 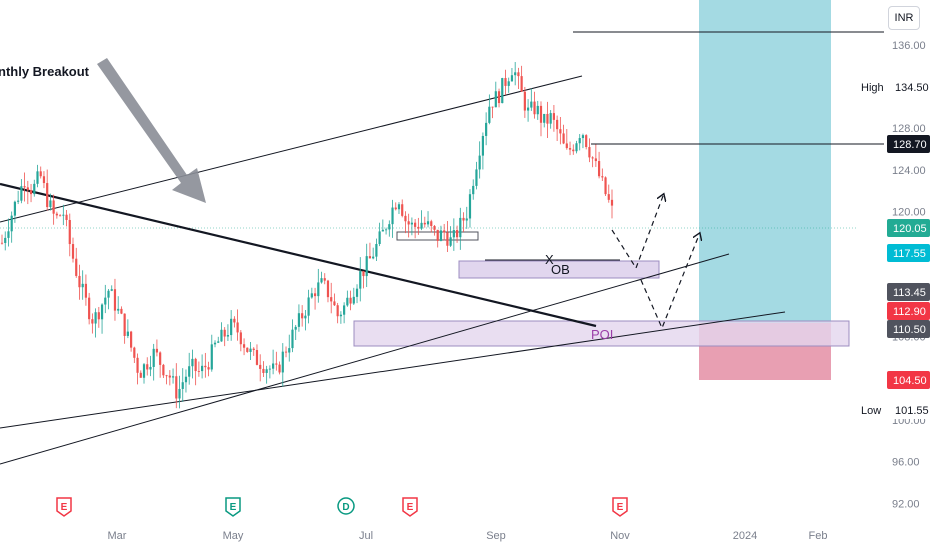 I want to click on price-tag-high: High 134.50, so click(x=894, y=87).